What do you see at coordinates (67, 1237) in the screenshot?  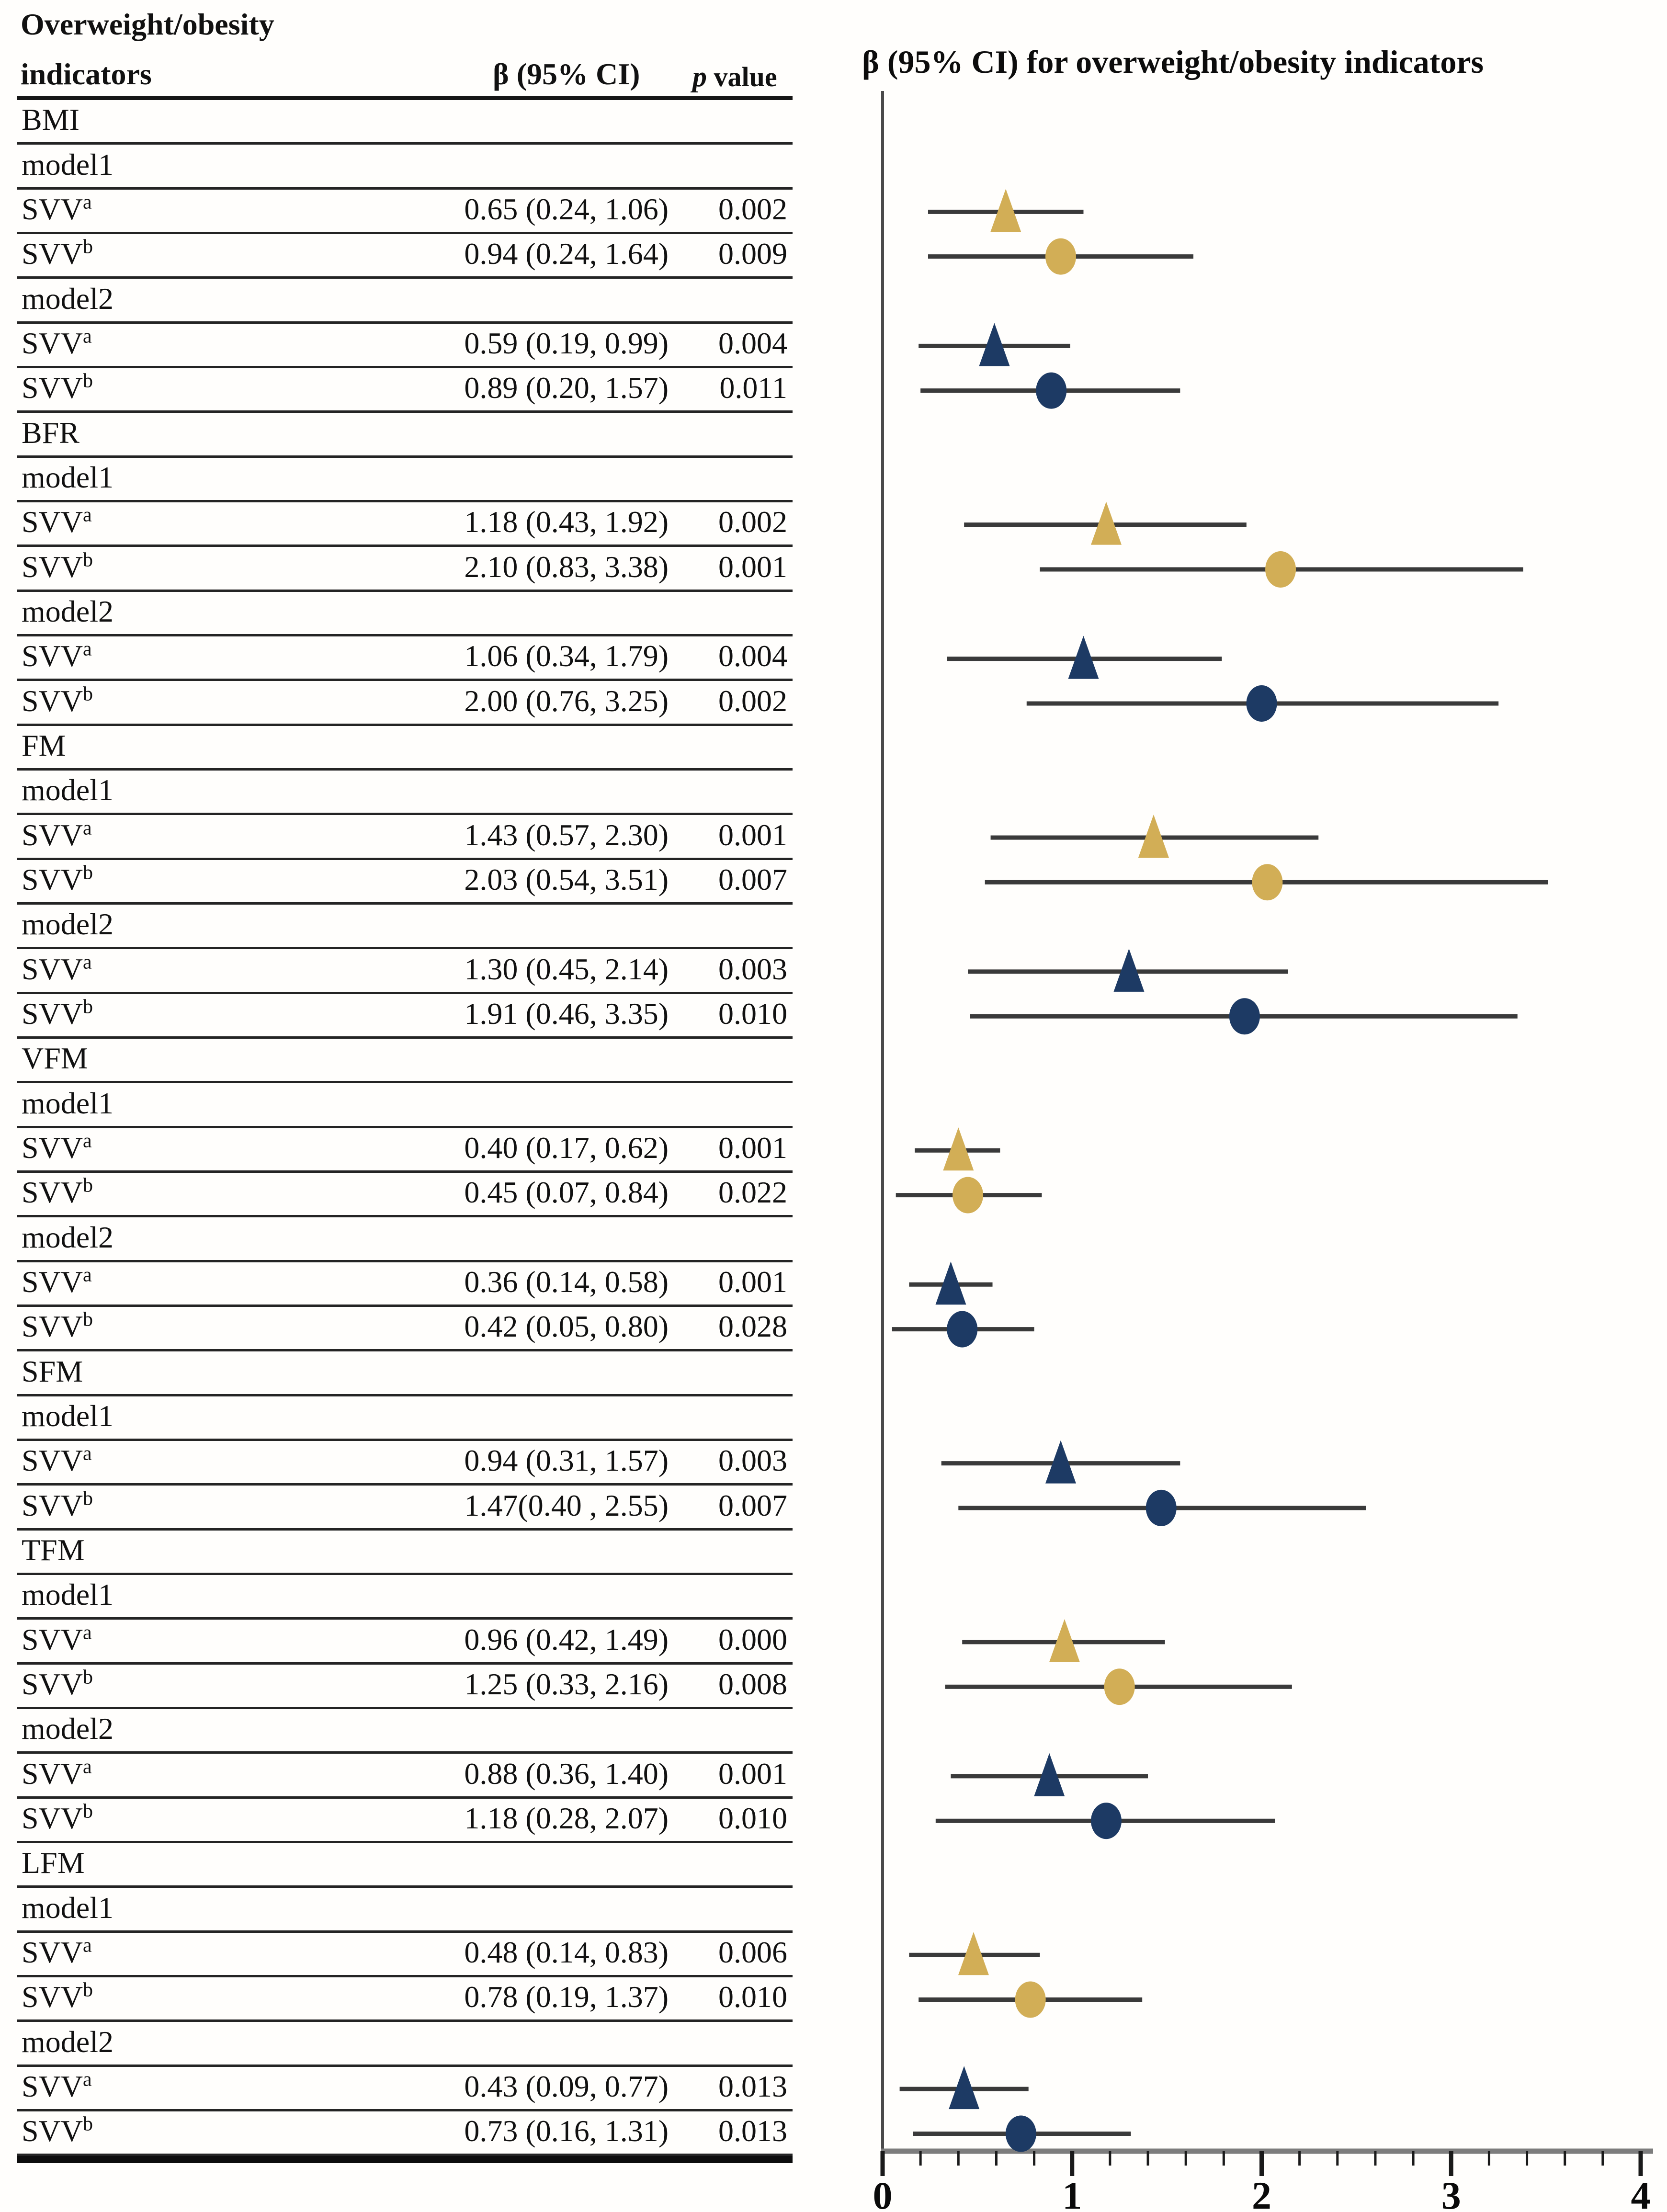 I see `row-label-text: model2` at bounding box center [67, 1237].